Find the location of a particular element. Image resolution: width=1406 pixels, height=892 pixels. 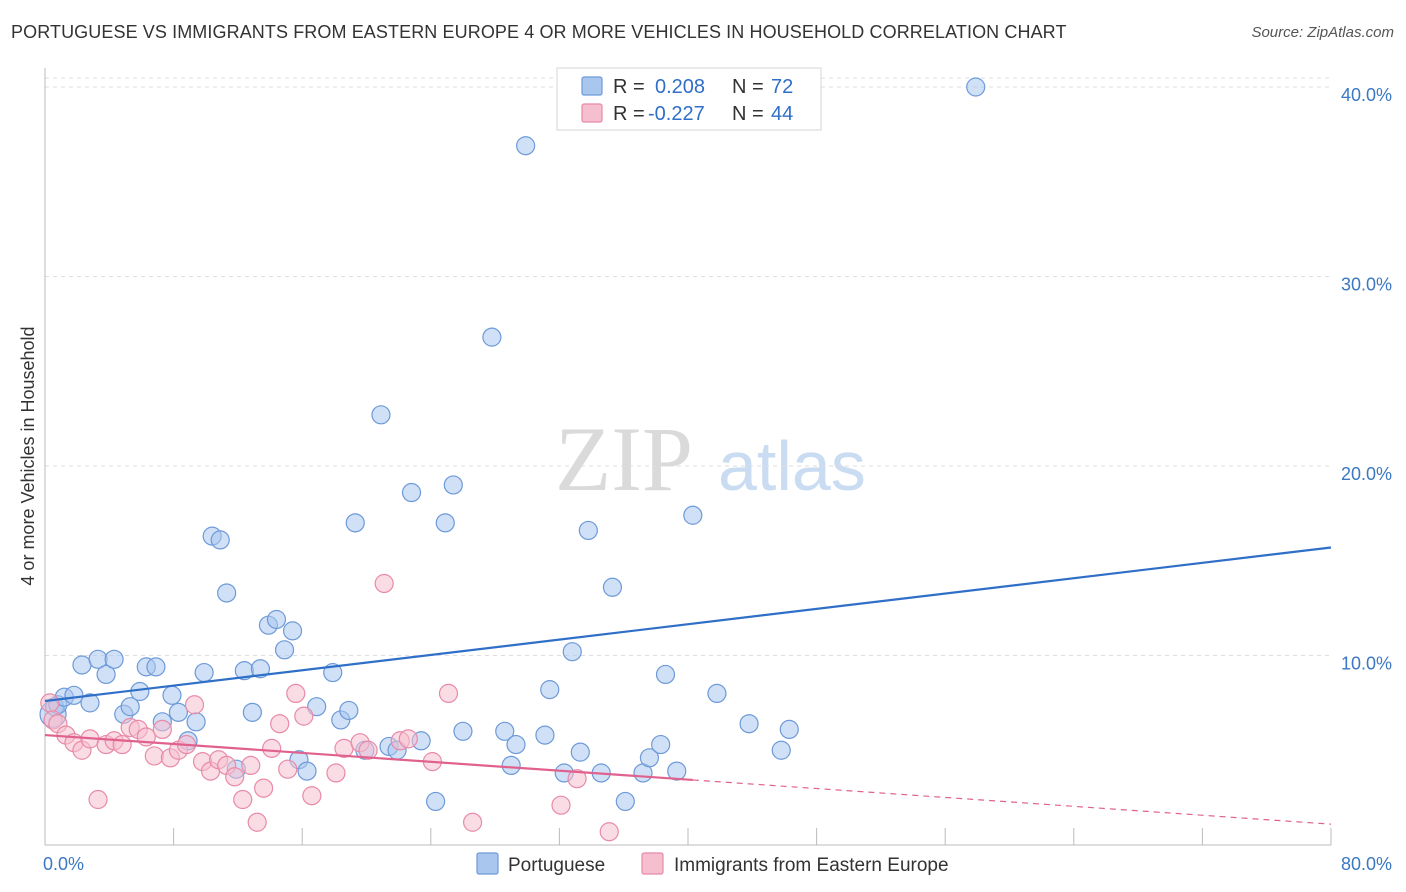

legend-r-value-1: 0.208 is located at coordinates (680, 87).